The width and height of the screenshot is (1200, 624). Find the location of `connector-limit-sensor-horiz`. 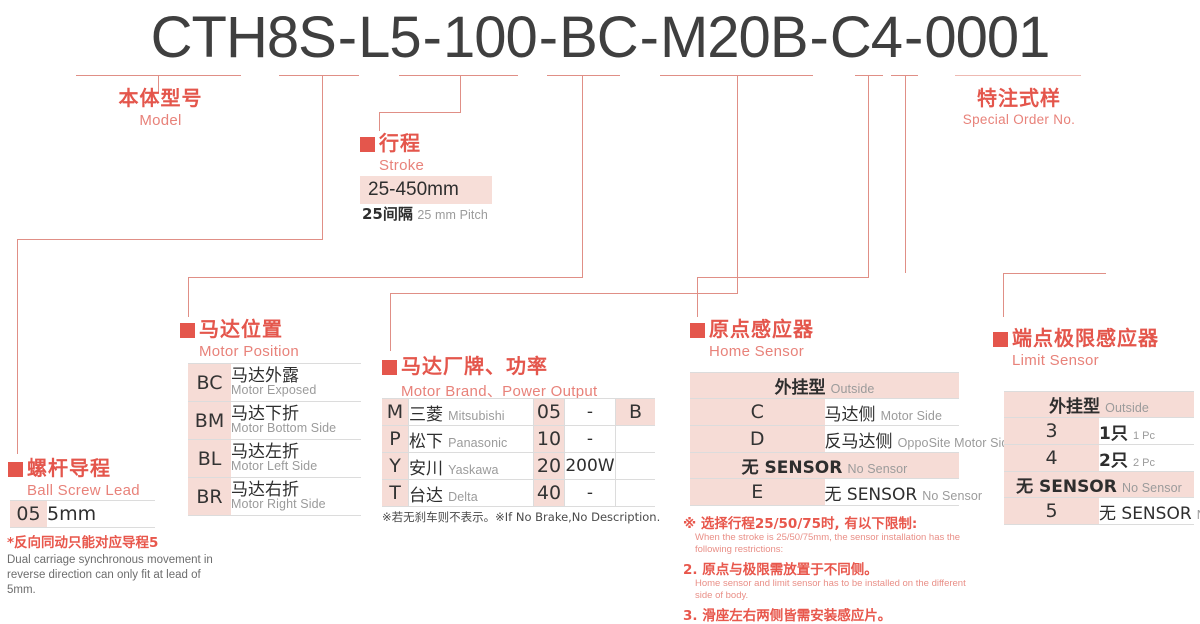

connector-limit-sensor-horiz is located at coordinates (1054, 273).